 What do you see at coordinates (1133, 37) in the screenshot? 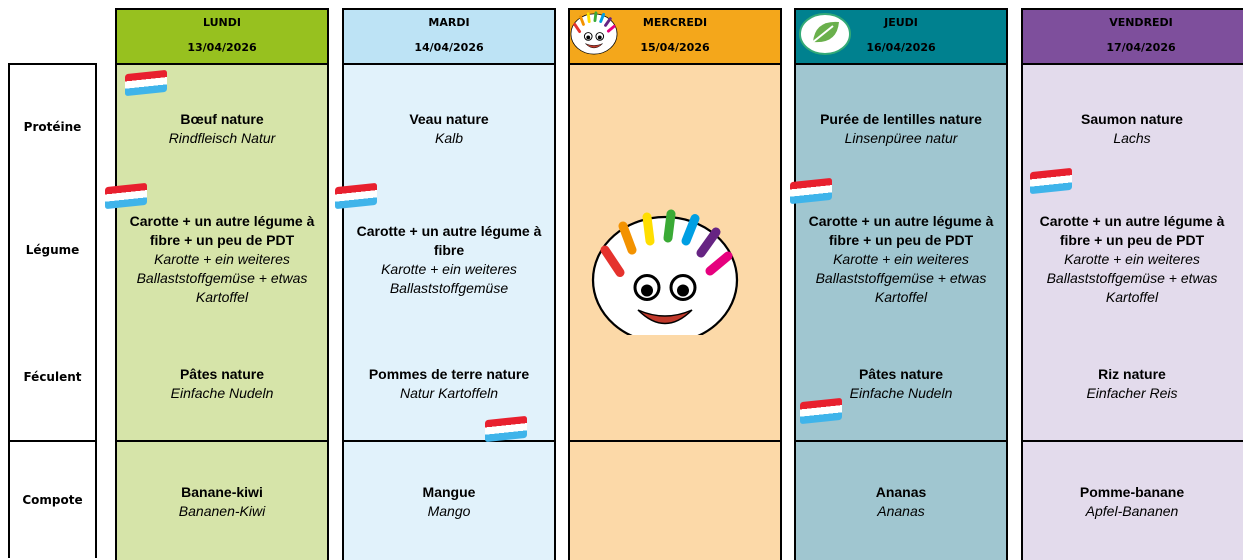
I see `day-header: VENDREDI 17/04/2026` at bounding box center [1133, 37].